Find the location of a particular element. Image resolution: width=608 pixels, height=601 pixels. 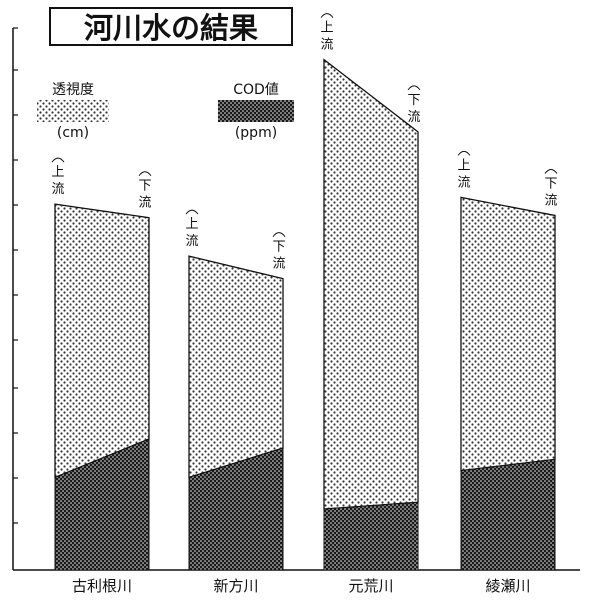

category-label: 古利根川 is located at coordinates (102, 586).